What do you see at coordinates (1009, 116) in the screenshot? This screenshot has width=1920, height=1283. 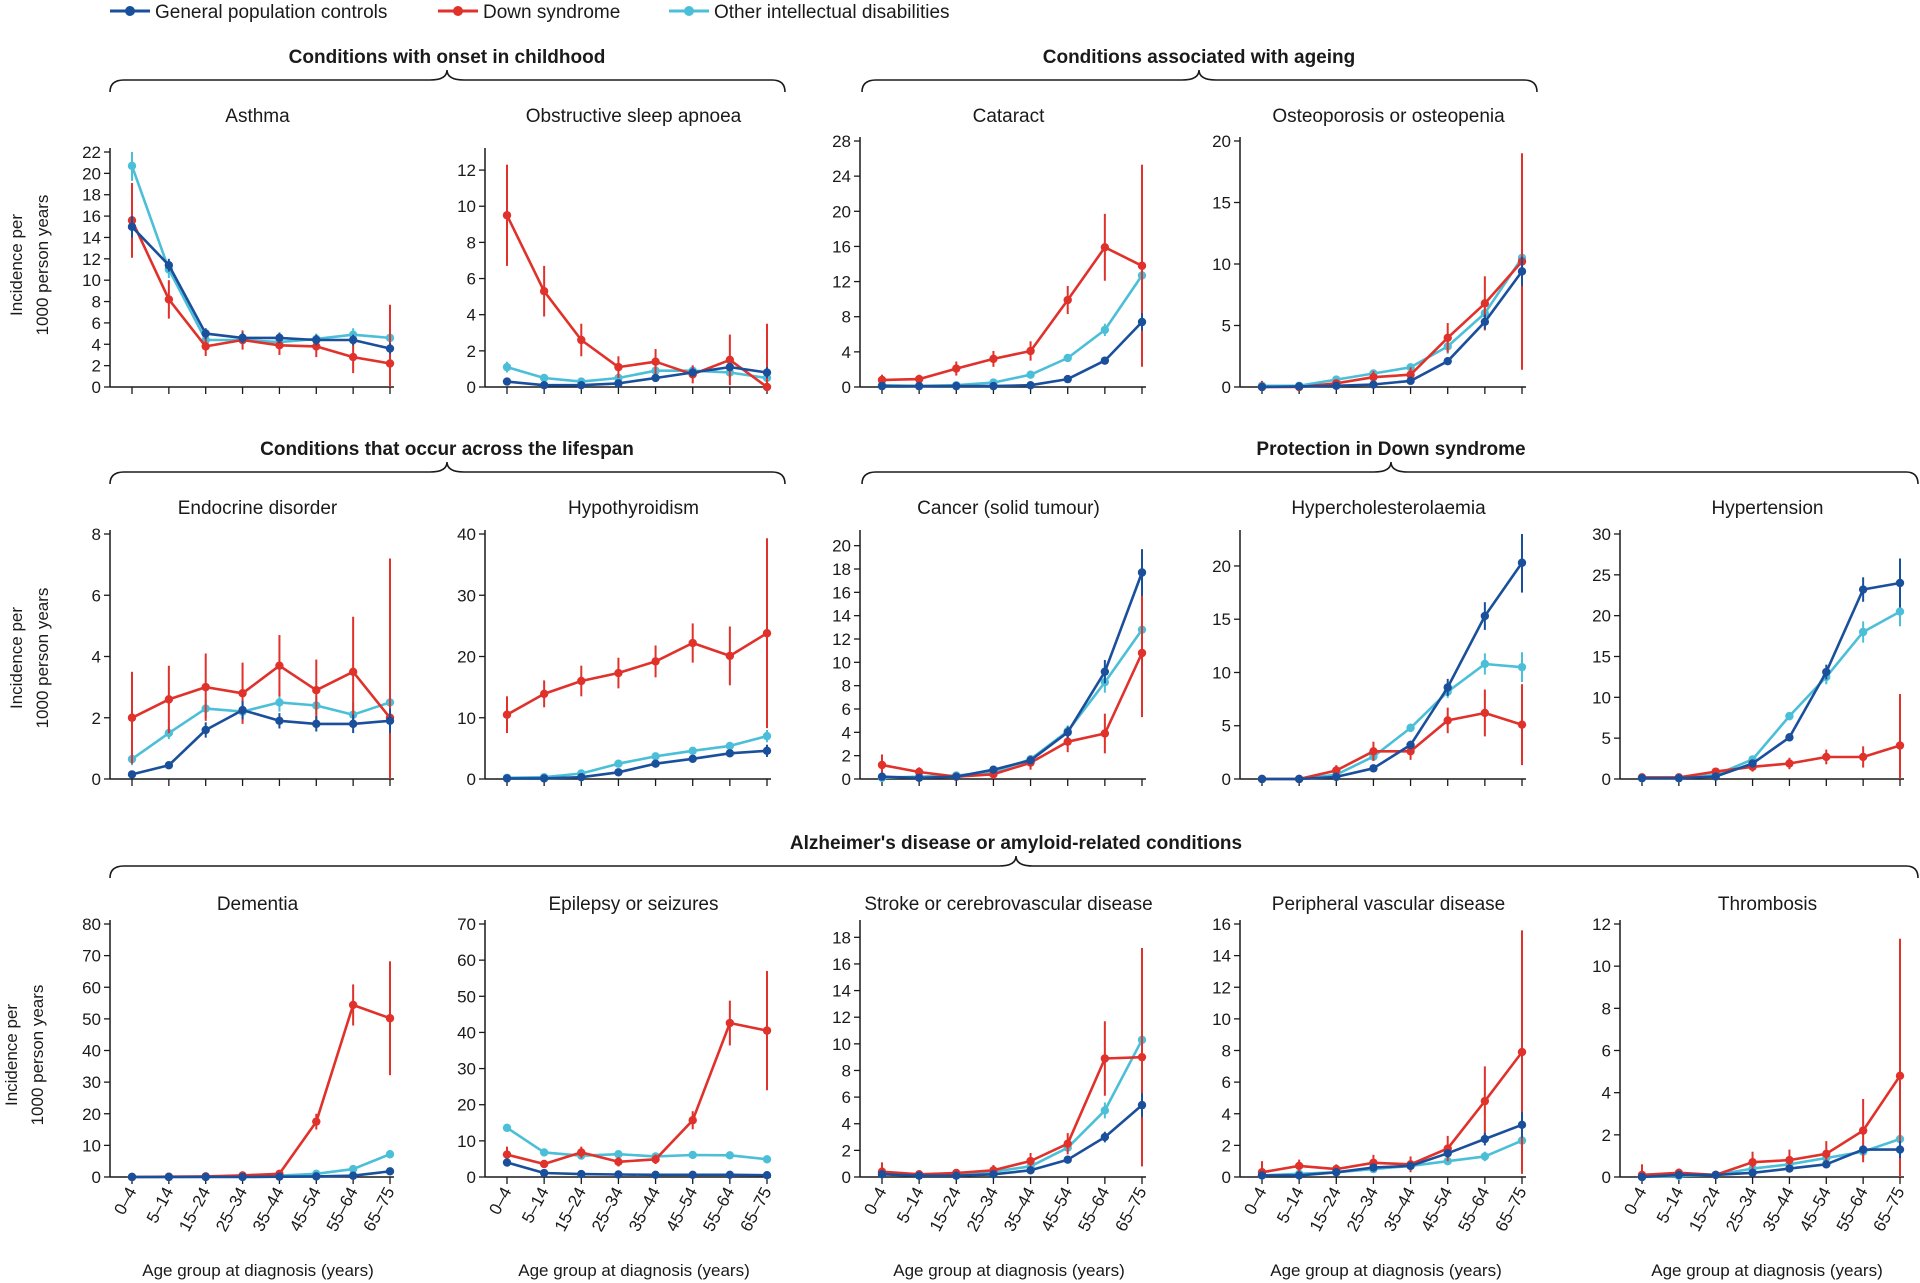 I see `panel-title: Cataract` at bounding box center [1009, 116].